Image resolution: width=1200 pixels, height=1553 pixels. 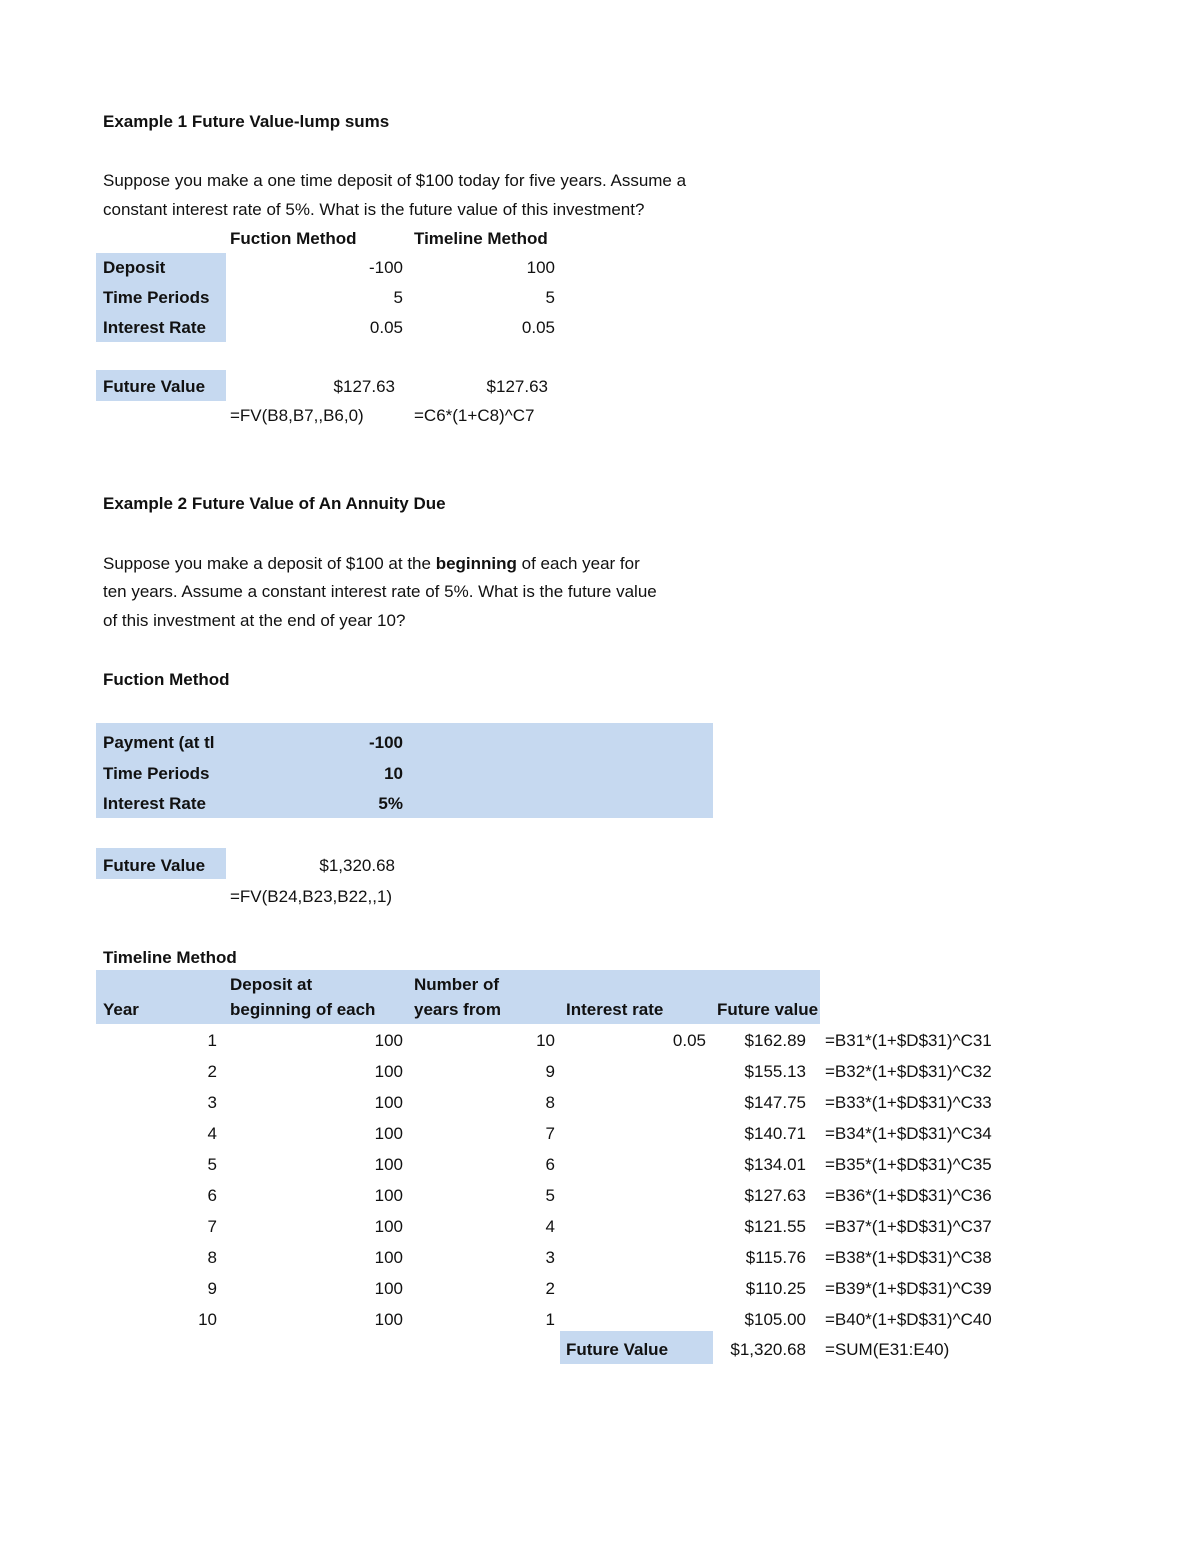 I want to click on cell-formula: =B39*(1+$D$31)^C39, so click(x=908, y=1288).